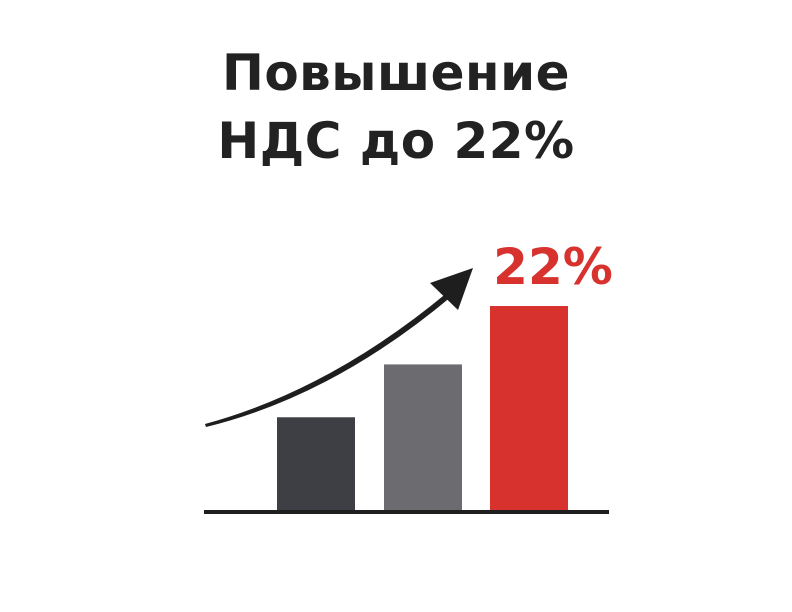 The image size is (792, 612). Describe the element at coordinates (396, 141) in the screenshot. I see `title-line-2: НДС до 22%` at that location.